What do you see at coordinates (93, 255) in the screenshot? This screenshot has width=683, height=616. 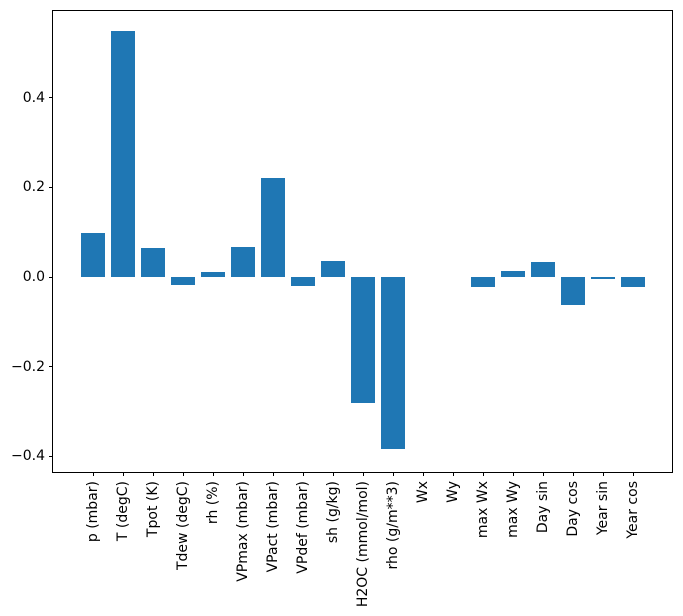 I see `bar-p-mbar` at bounding box center [93, 255].